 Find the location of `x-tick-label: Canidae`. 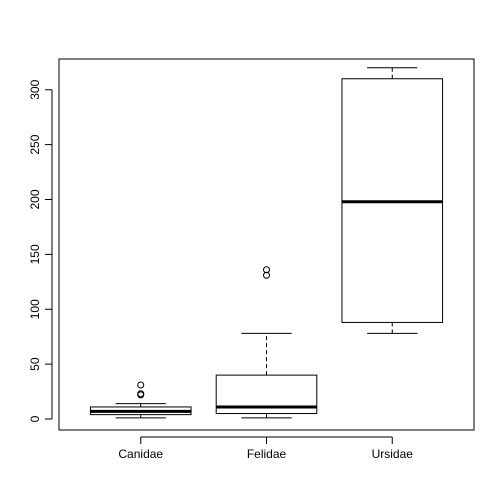

x-tick-label: Canidae is located at coordinates (140, 454).